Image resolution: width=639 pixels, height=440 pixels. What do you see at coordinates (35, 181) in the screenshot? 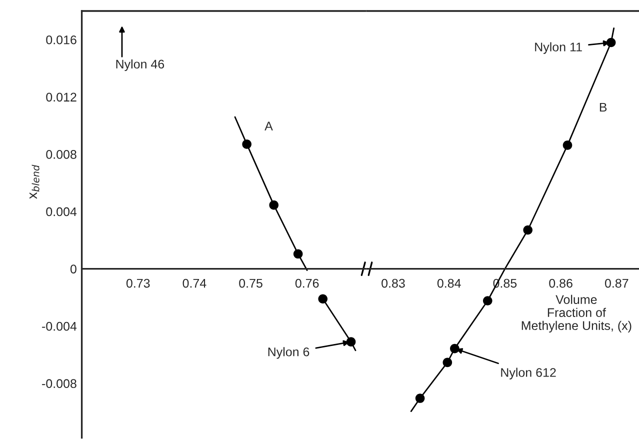
I see `y-axis-title: x$_{blend}$` at bounding box center [35, 181].